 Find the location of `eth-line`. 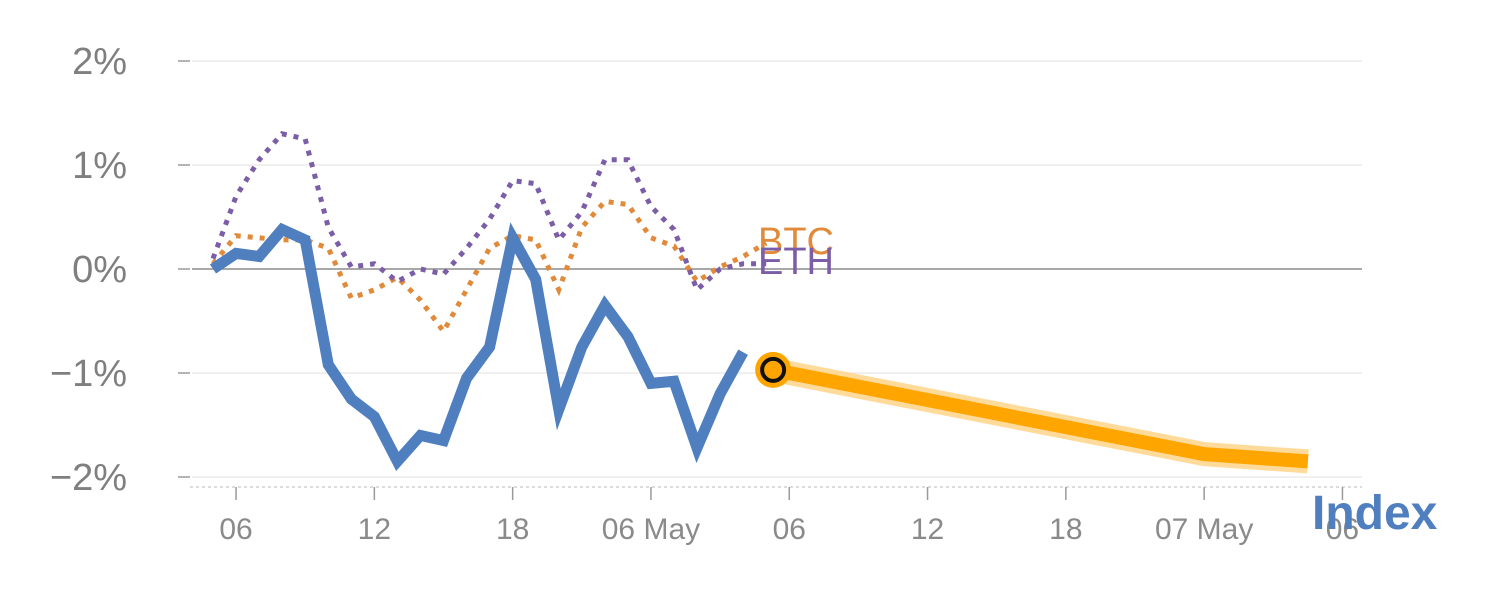

eth-line is located at coordinates (488, 213).